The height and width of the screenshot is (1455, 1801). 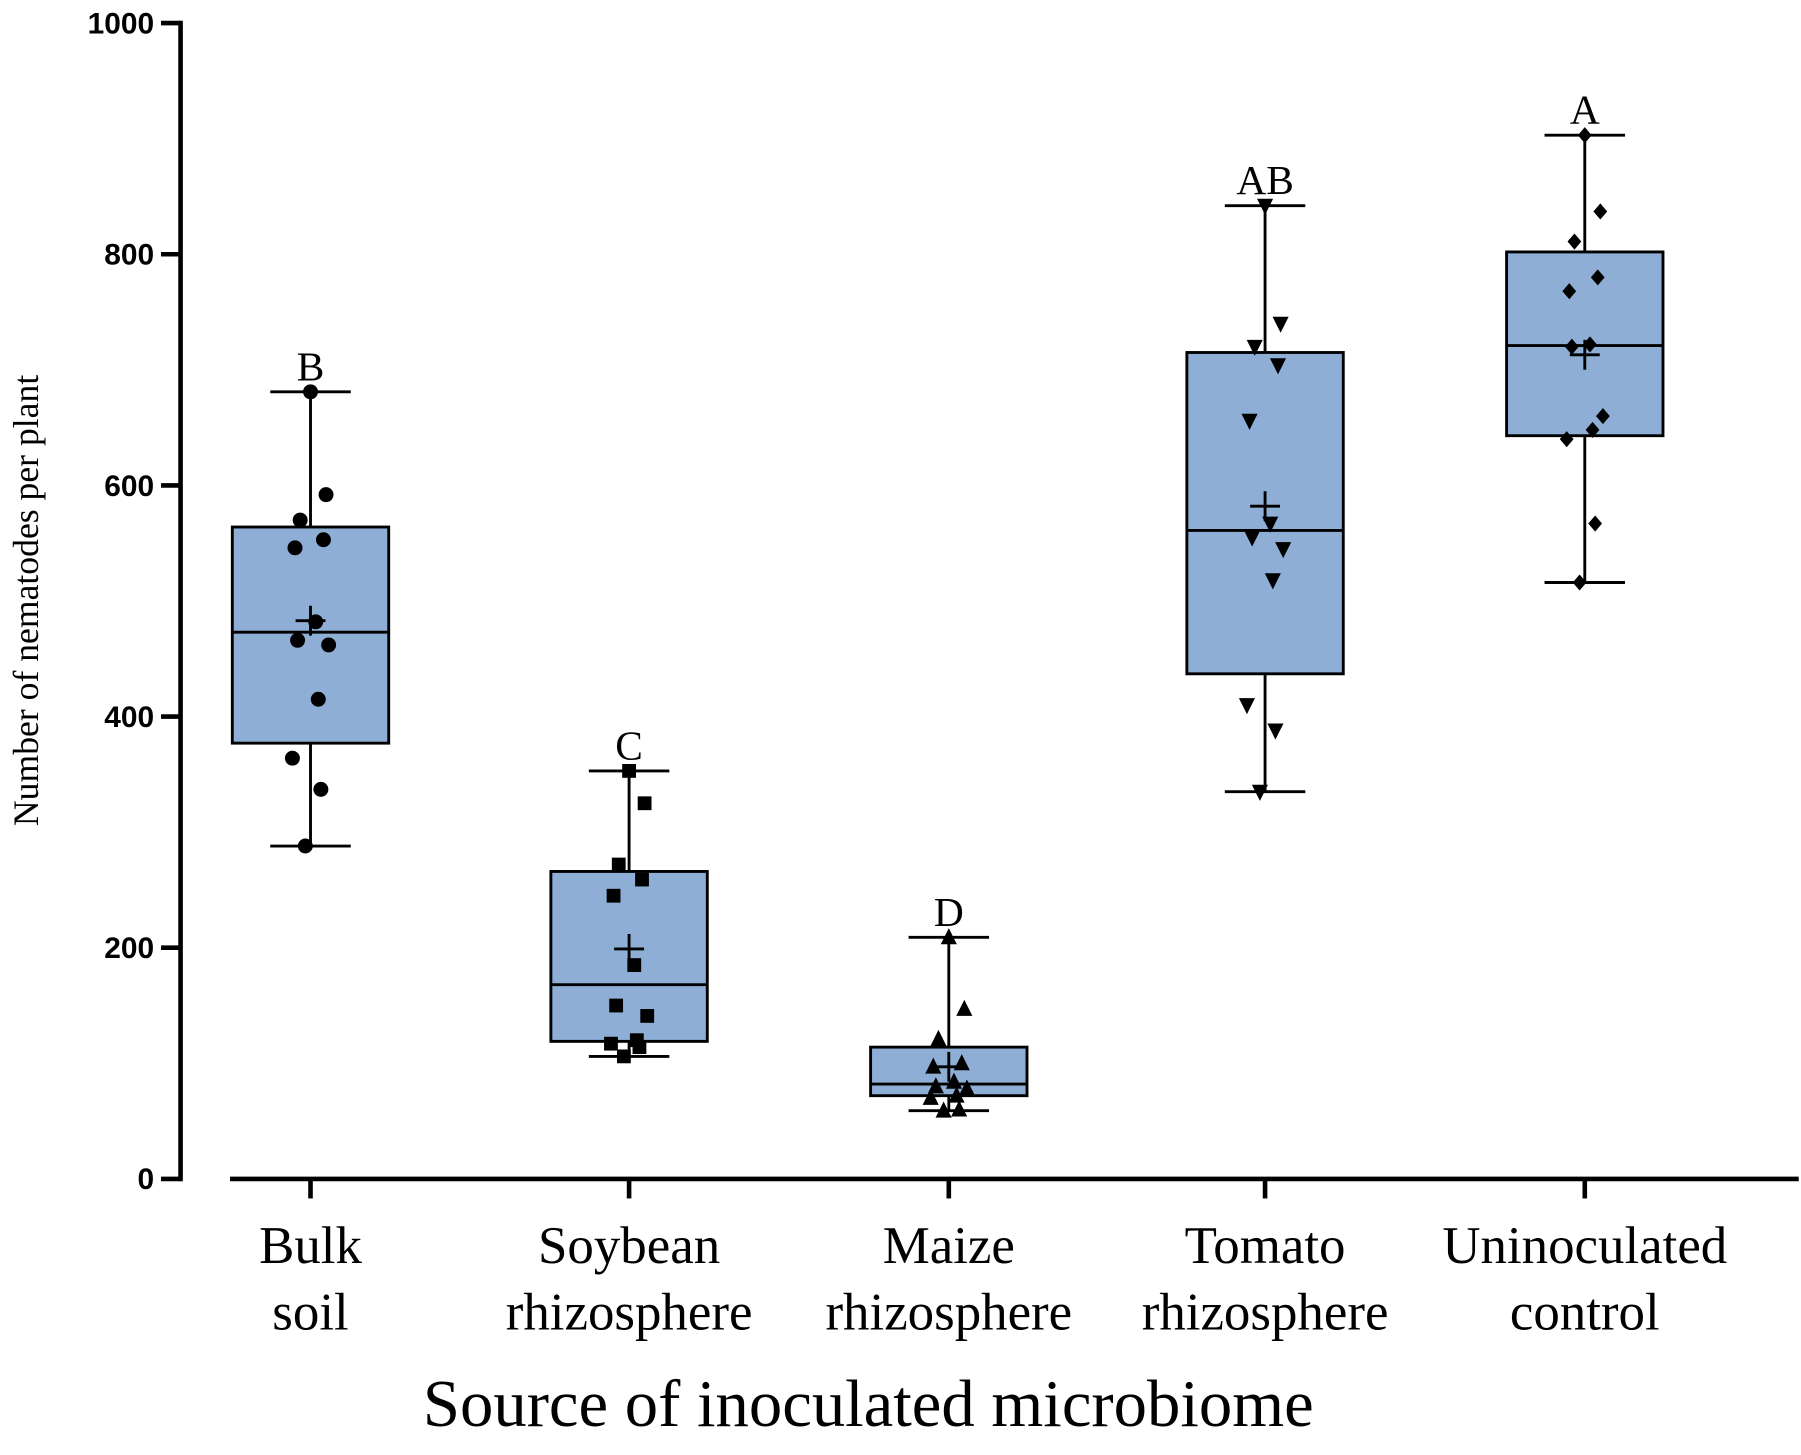 What do you see at coordinates (129, 486) in the screenshot?
I see `y-tick-label: 600` at bounding box center [129, 486].